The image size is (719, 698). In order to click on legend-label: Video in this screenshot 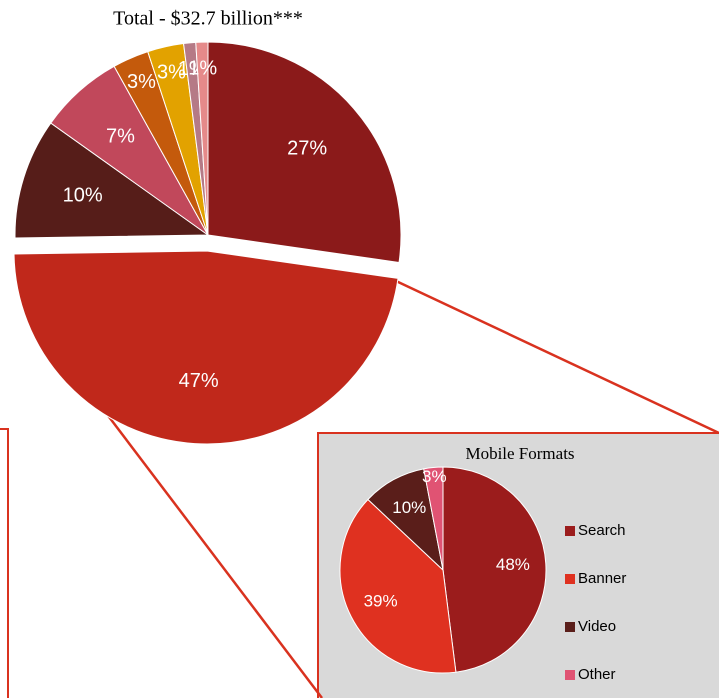, I will do `click(597, 626)`.